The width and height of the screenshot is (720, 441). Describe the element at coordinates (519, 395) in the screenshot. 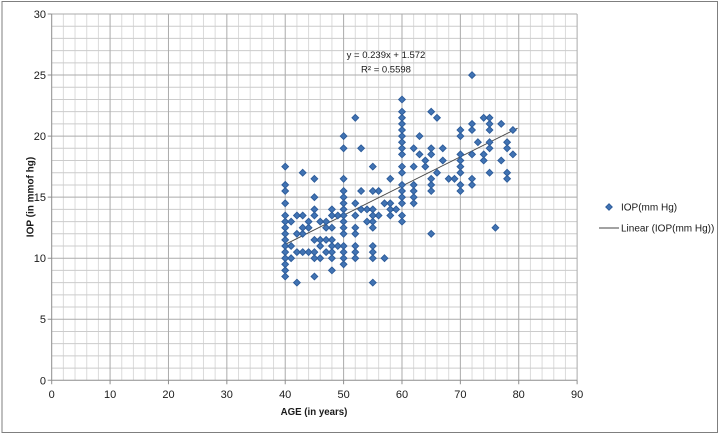

I see `svg-text: 80` at that location.